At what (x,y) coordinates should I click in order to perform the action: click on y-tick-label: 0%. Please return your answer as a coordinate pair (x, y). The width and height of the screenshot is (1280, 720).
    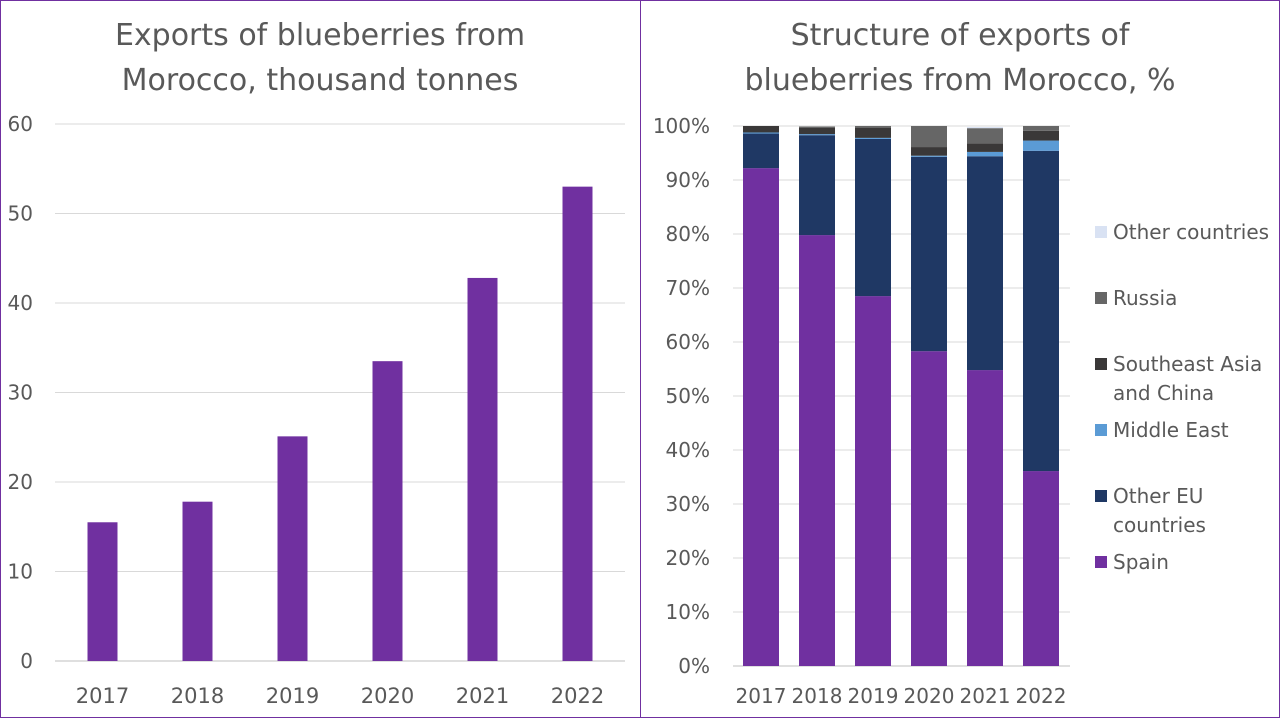
    Looking at the image, I should click on (694, 666).